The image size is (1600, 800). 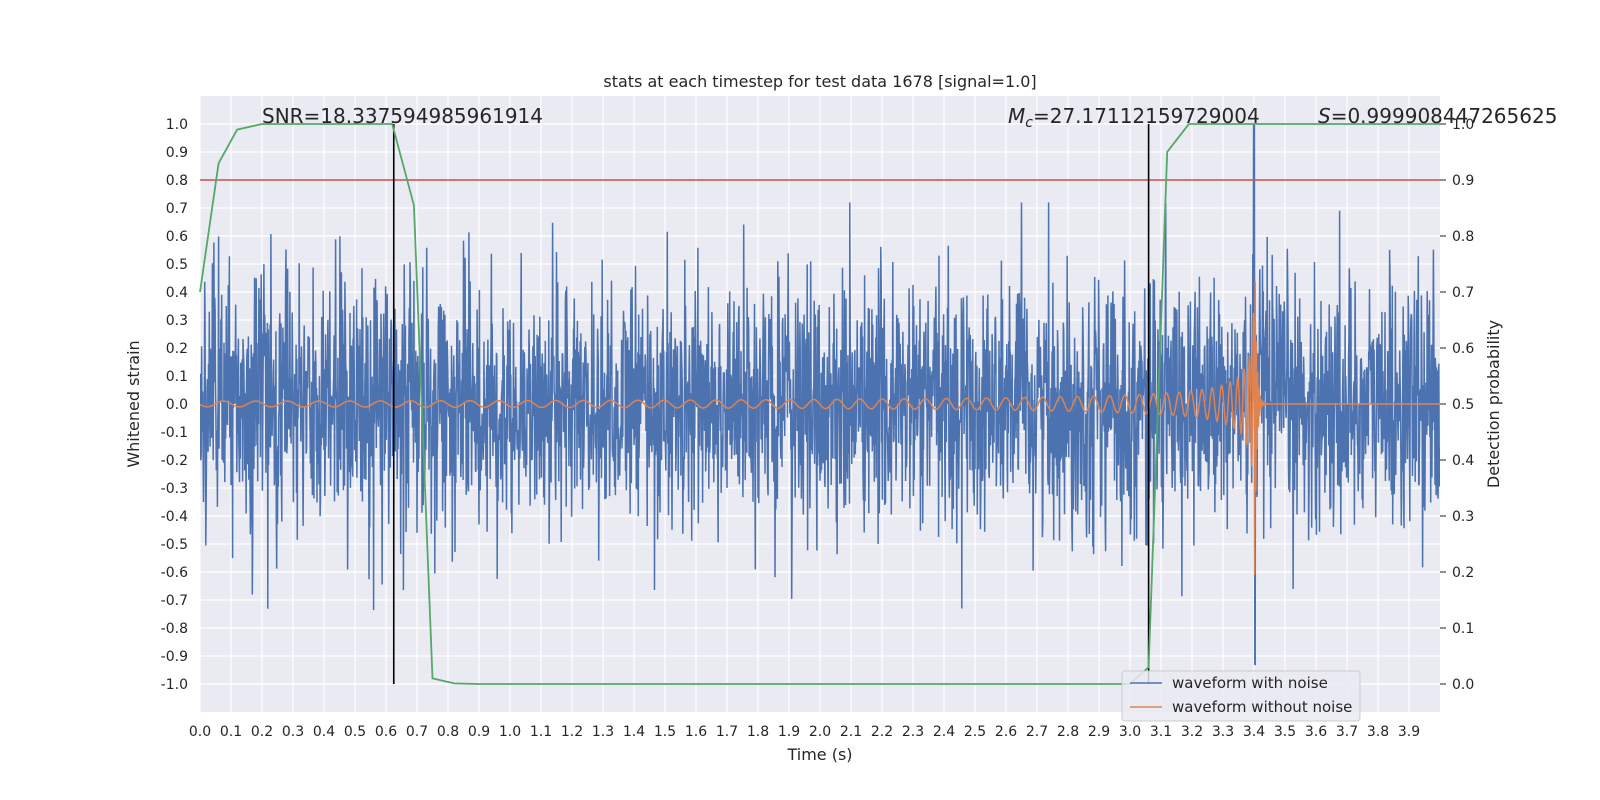 I want to click on x-tick-label: 1.2, so click(x=572, y=732).